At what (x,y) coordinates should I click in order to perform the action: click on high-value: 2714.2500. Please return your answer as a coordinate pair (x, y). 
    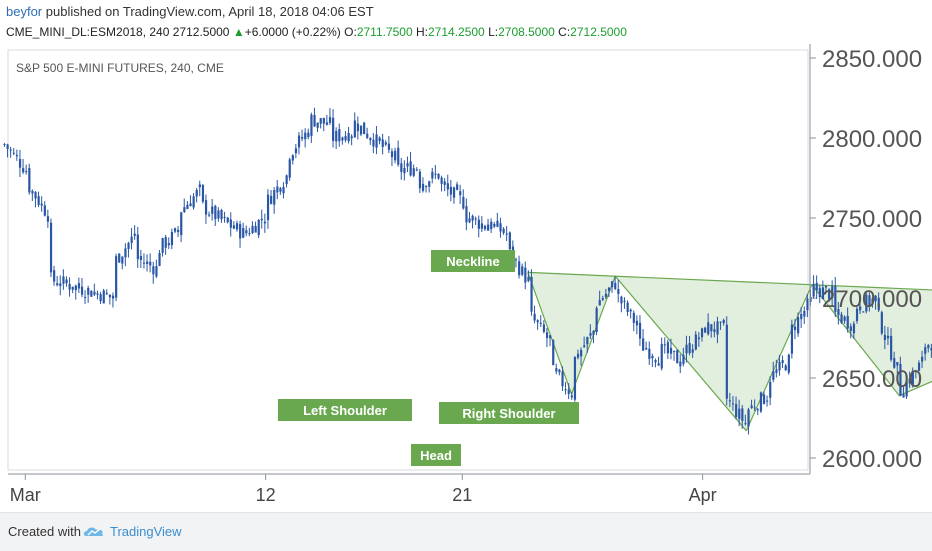
    Looking at the image, I should click on (456, 32).